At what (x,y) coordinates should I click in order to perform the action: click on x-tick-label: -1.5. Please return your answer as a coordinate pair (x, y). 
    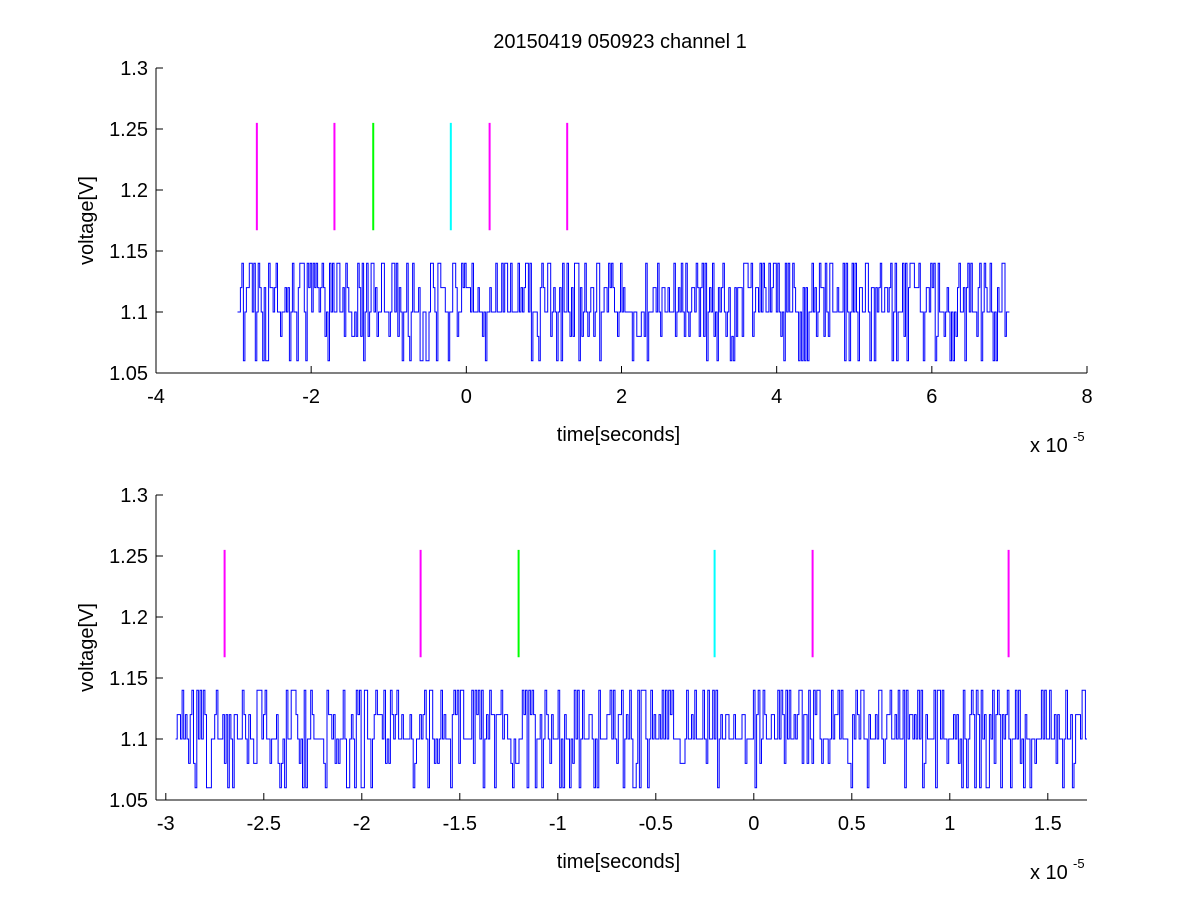
    Looking at the image, I should click on (460, 824).